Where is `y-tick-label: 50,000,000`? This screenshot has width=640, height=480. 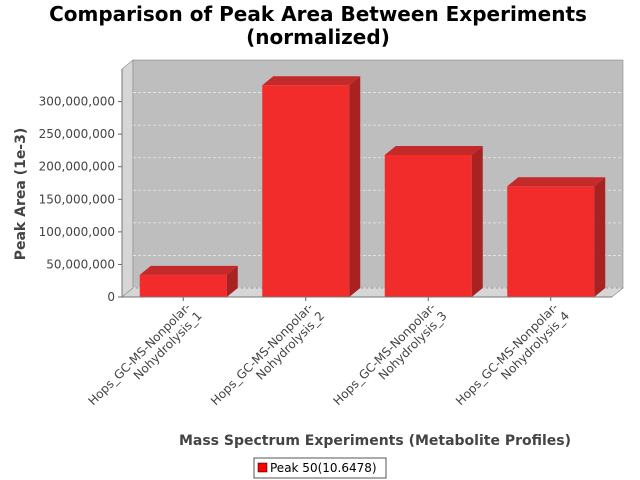 y-tick-label: 50,000,000 is located at coordinates (80, 264).